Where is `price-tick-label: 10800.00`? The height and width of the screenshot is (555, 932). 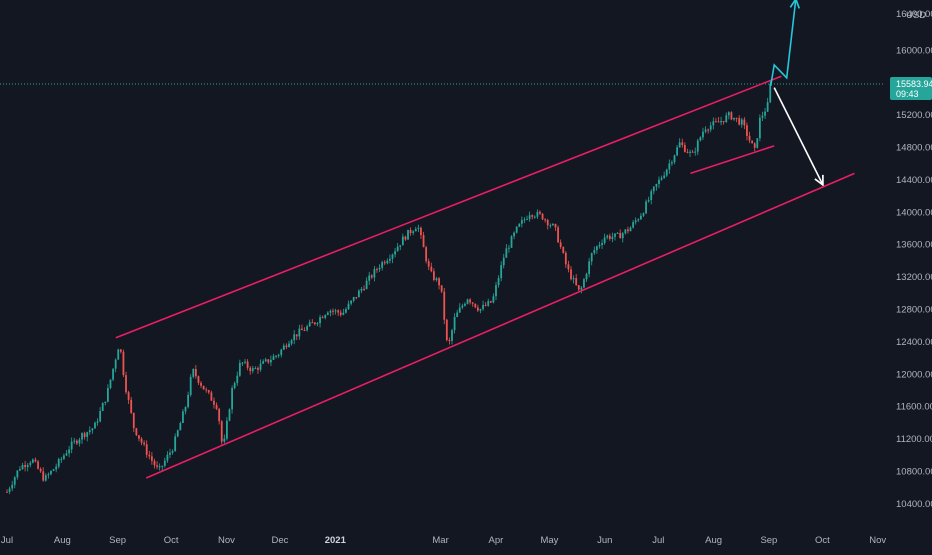
price-tick-label: 10800.00 is located at coordinates (914, 471).